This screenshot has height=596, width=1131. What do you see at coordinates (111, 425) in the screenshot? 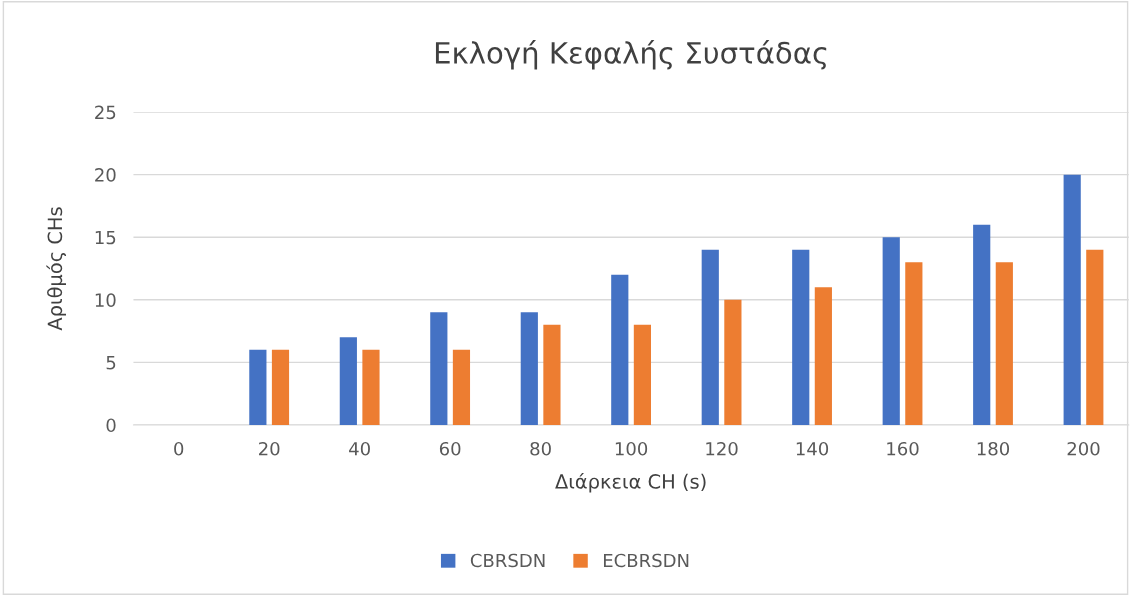
I see `y-tick-label: 0` at bounding box center [111, 425].